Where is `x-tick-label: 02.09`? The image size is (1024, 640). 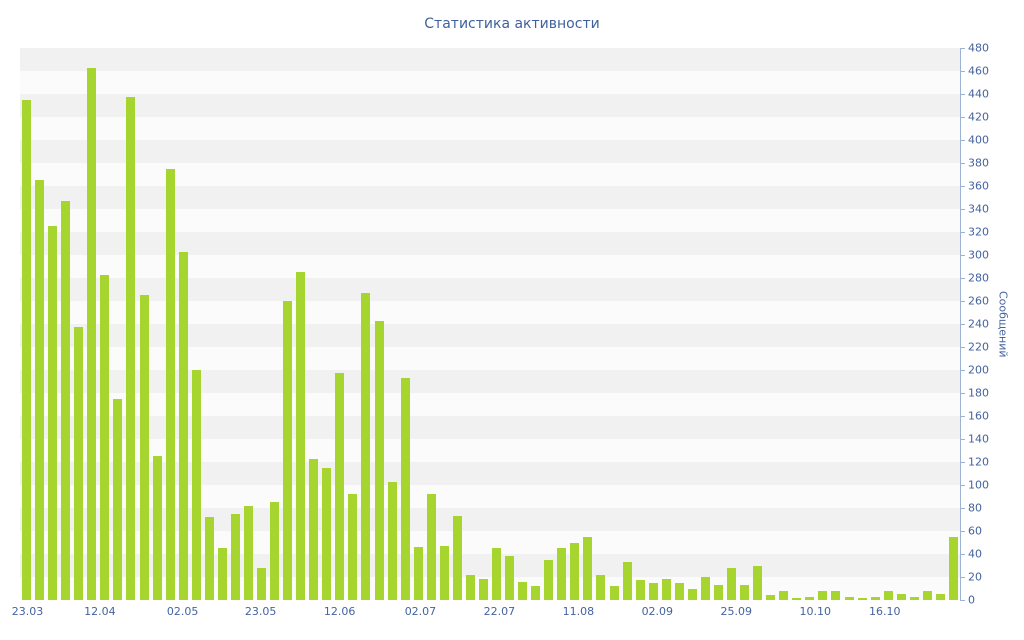 x-tick-label: 02.09 is located at coordinates (657, 611).